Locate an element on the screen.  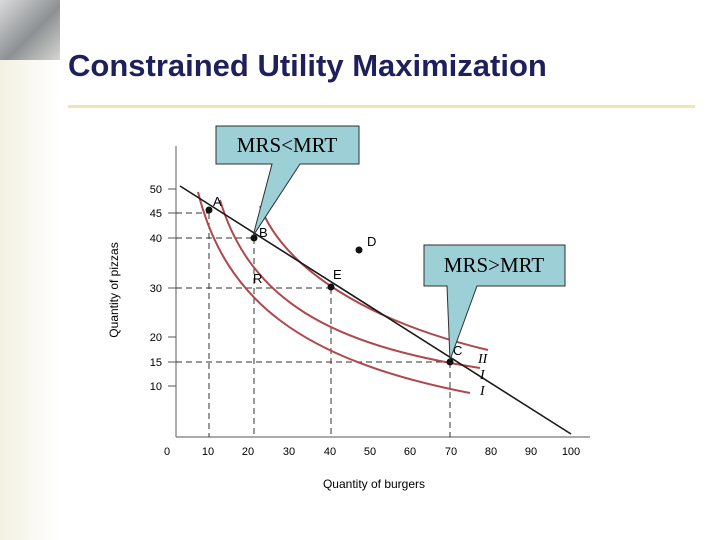
indifference-curve-middle is located at coordinates (350, 284).